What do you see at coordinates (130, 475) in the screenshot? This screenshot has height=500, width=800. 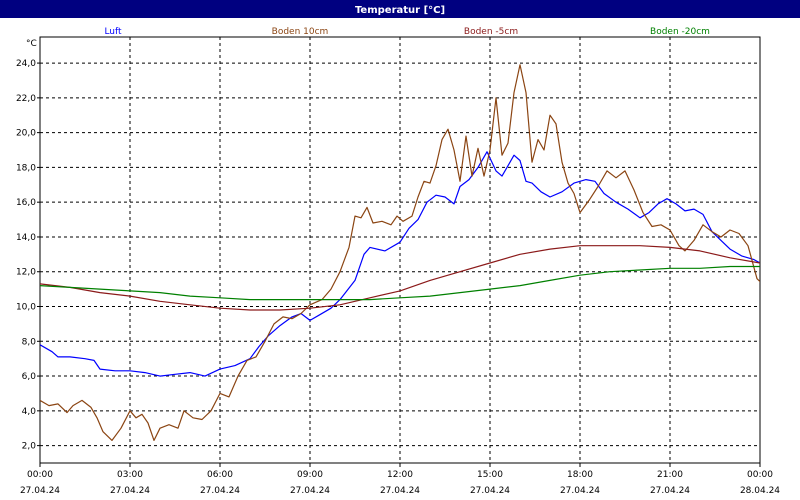 I see `x-tick-time-label: 03:00` at bounding box center [130, 475].